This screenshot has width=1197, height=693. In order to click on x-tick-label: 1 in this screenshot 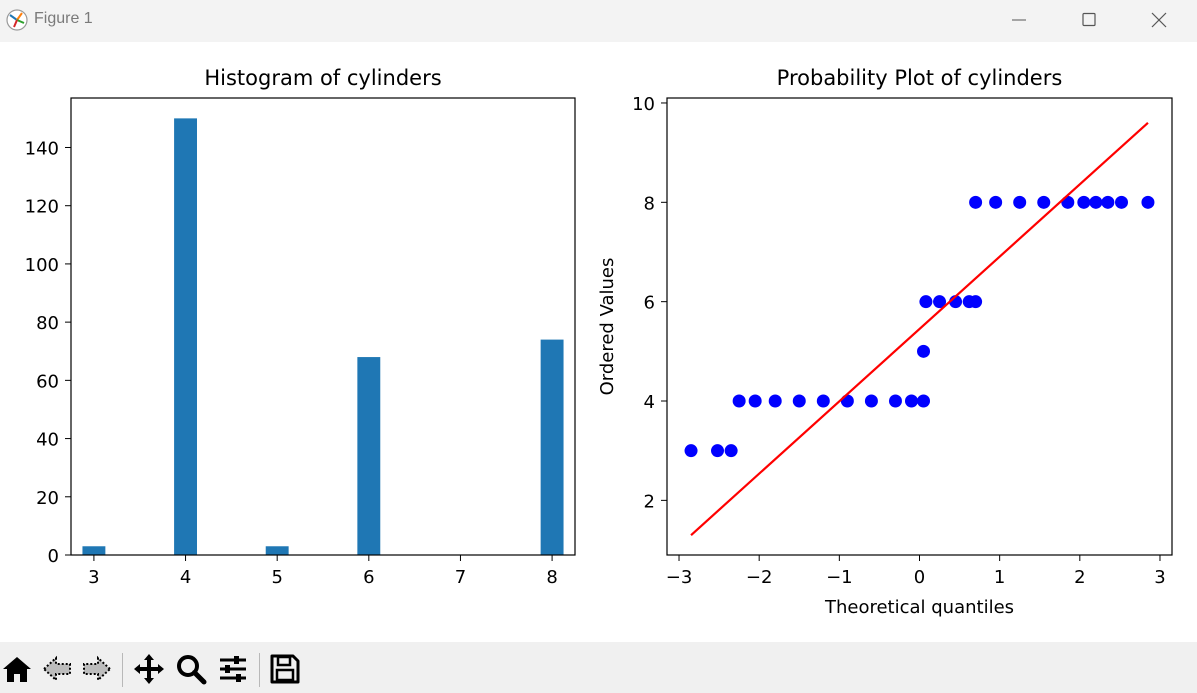, I will do `click(999, 577)`.